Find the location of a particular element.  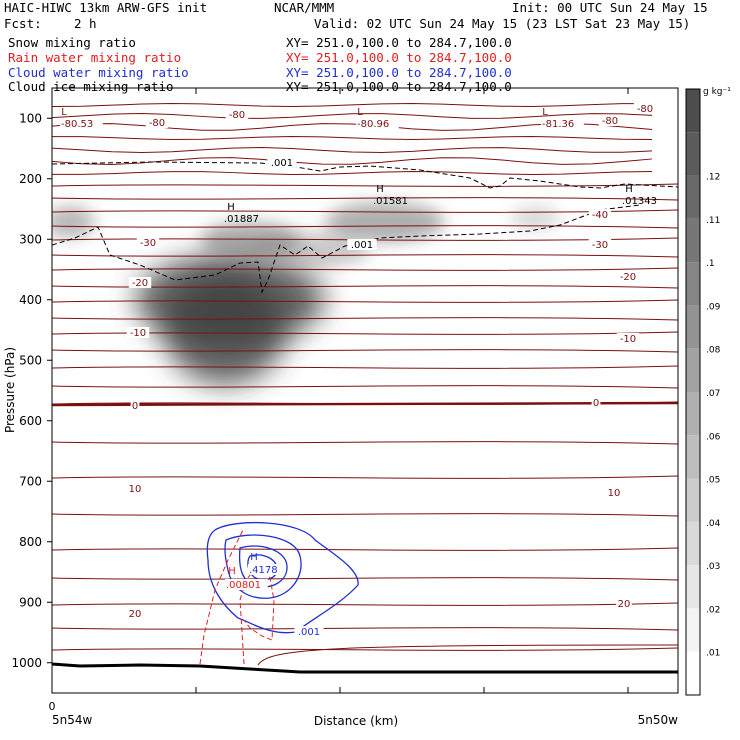

cloud-water-max-value: .4178 is located at coordinates (263, 570).